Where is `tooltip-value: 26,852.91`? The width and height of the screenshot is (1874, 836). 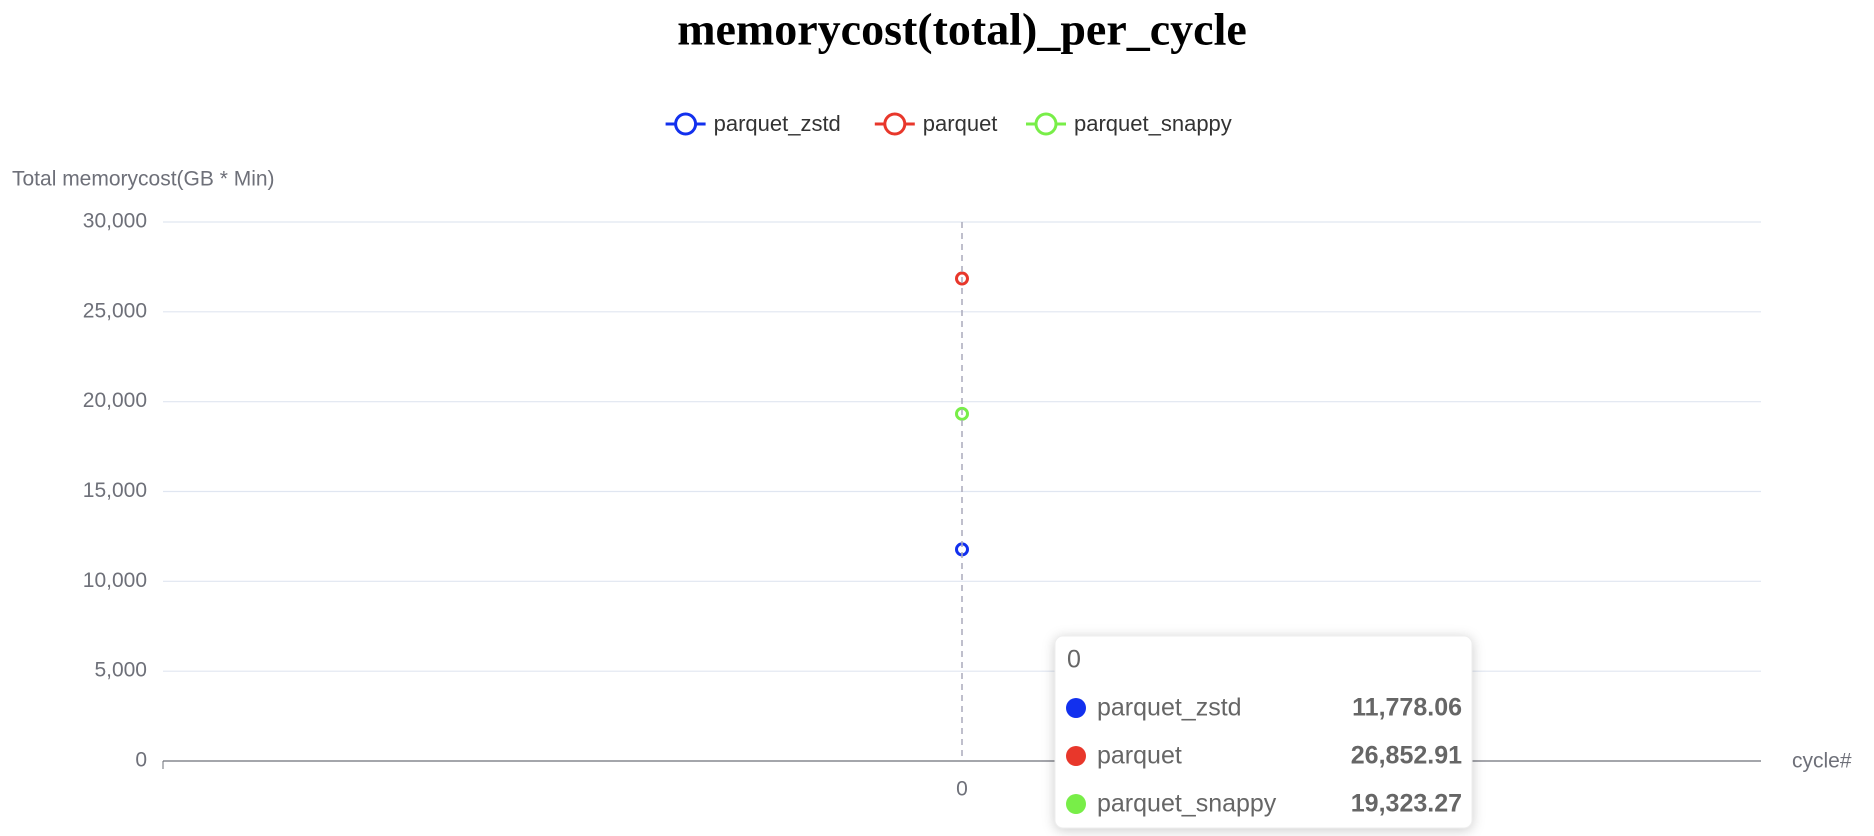 tooltip-value: 26,852.91 is located at coordinates (1406, 756).